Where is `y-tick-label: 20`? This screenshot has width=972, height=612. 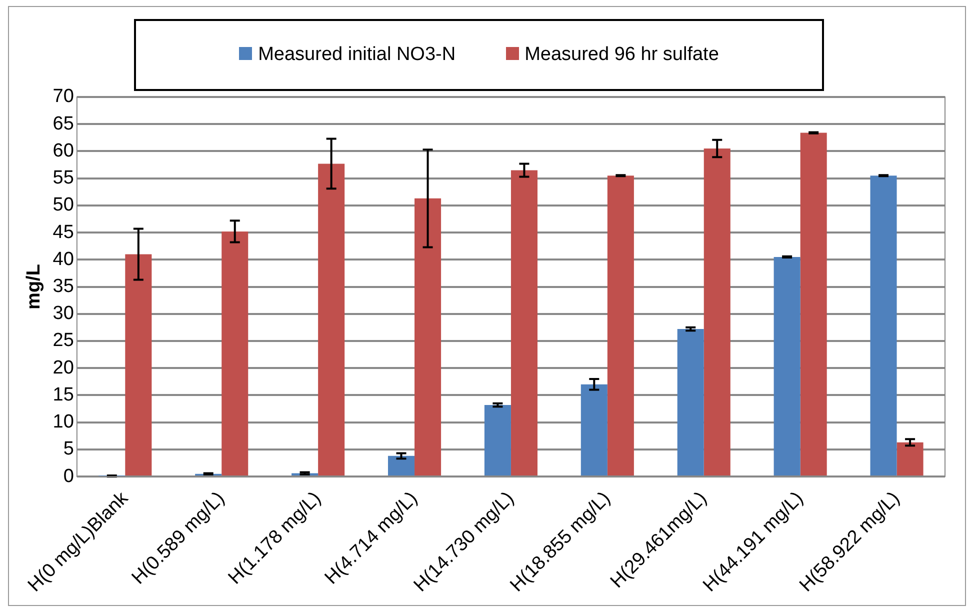 y-tick-label: 20 is located at coordinates (63, 367).